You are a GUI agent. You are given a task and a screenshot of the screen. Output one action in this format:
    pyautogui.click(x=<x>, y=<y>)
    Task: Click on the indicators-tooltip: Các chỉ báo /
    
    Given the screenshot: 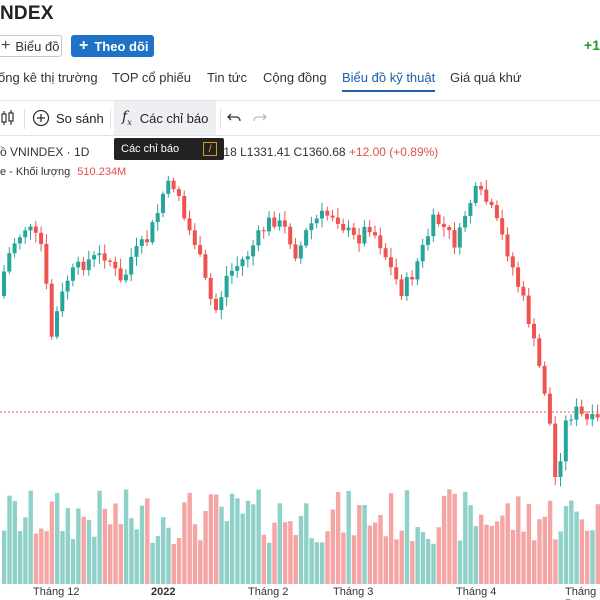 What is the action you would take?
    pyautogui.click(x=169, y=149)
    